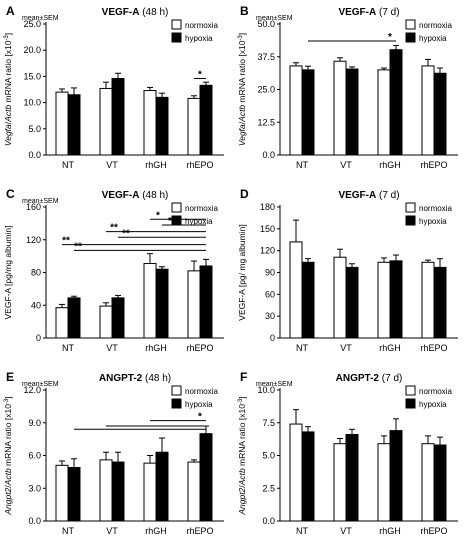 Image resolution: width=468 pixels, height=555 pixels. Describe the element at coordinates (135, 12) in the screenshot. I see `chart-title: VEGF-A (48 h)` at that location.